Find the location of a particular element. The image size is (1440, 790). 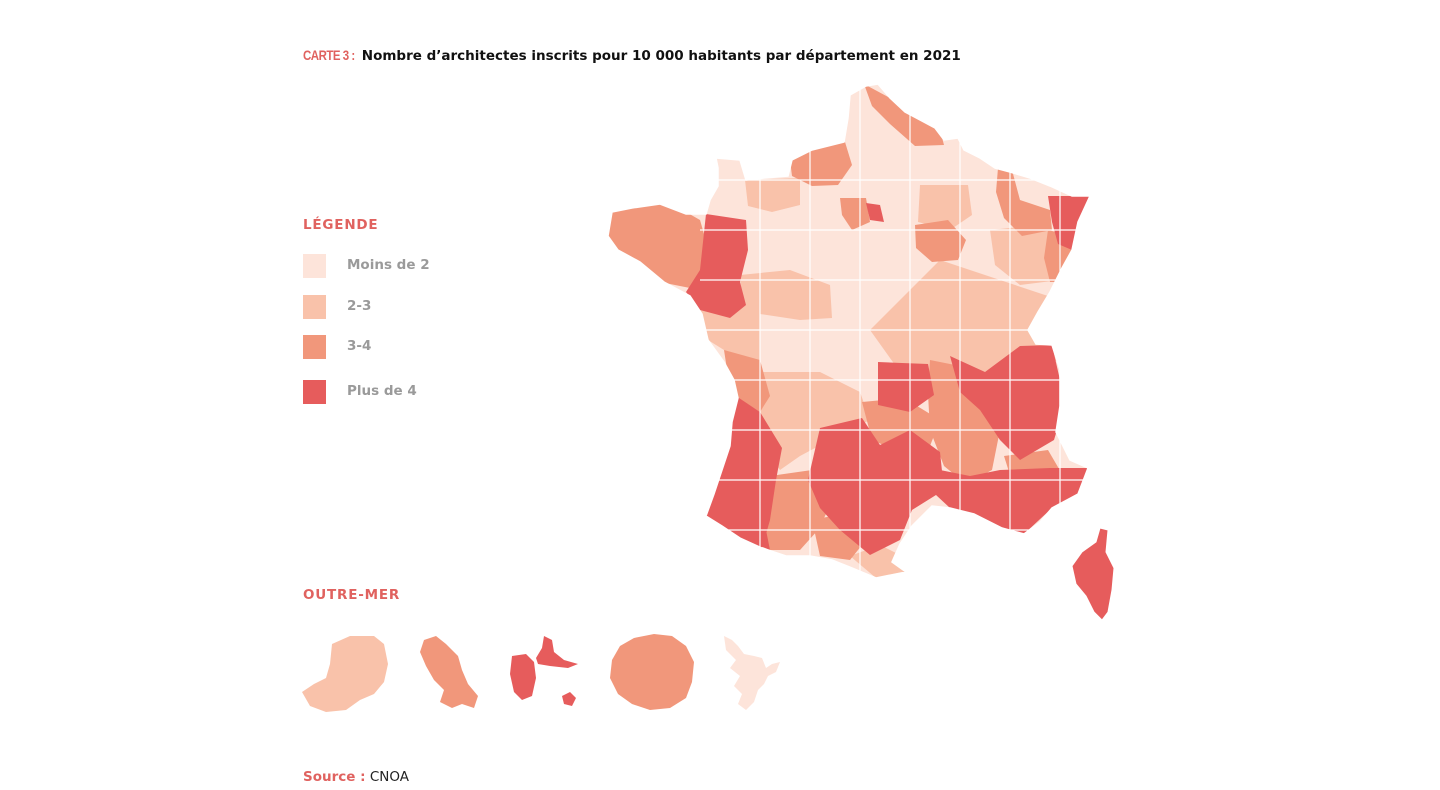

region-ille-loire-atlantique is located at coordinates (717, 266).